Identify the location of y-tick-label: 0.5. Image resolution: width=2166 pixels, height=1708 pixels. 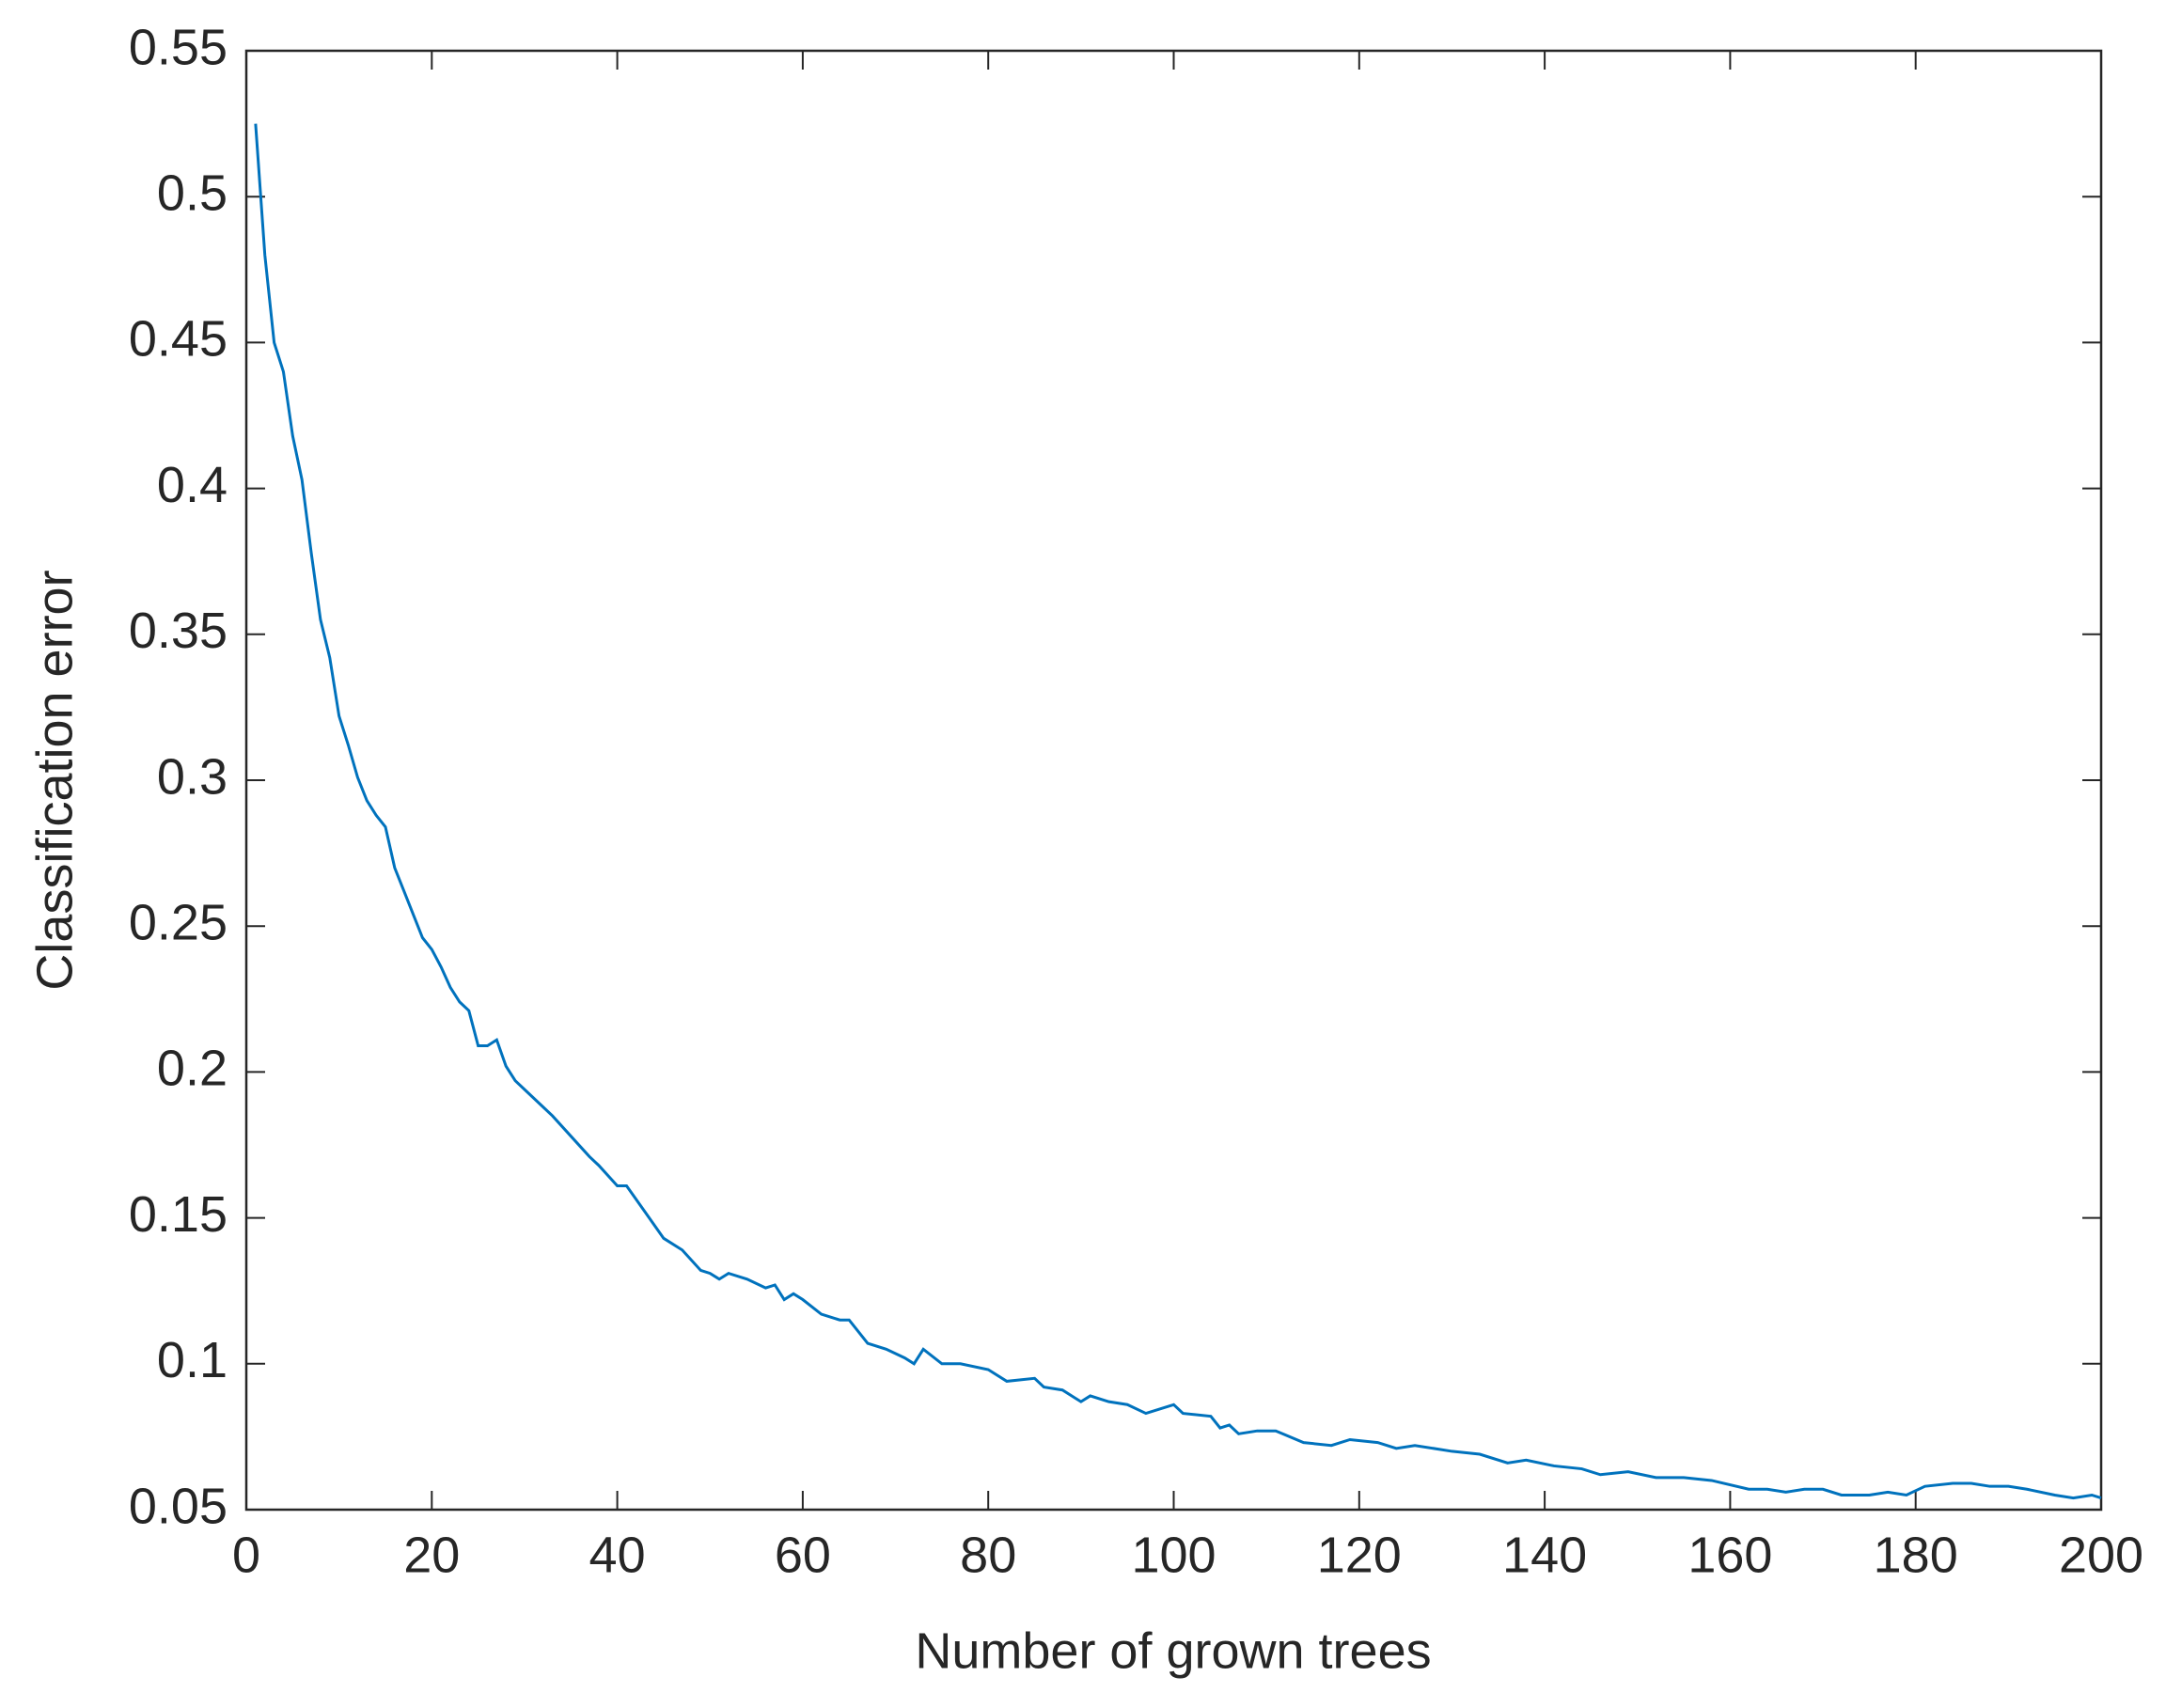
(192, 193).